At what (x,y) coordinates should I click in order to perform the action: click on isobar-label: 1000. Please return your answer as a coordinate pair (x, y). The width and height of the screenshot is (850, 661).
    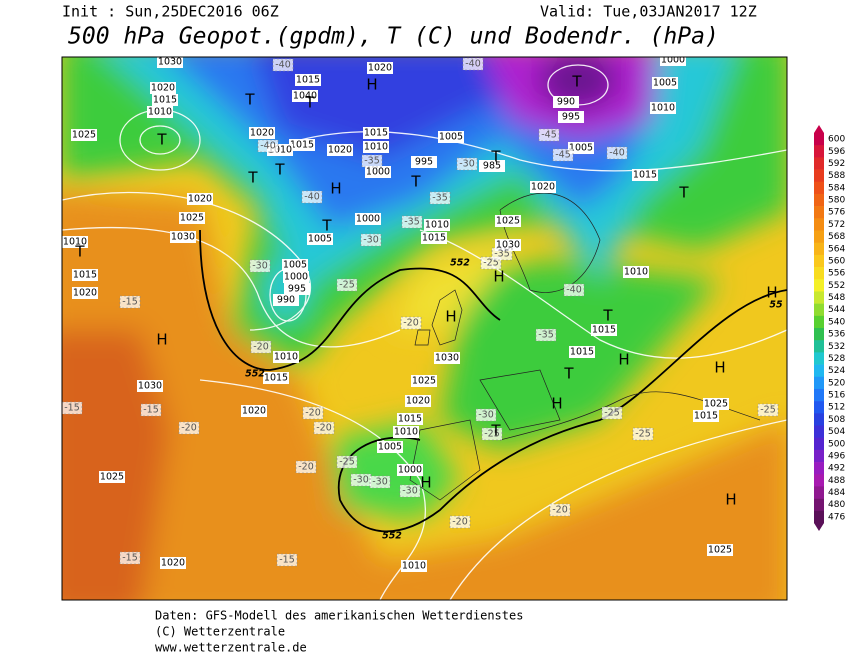
    Looking at the image, I should click on (410, 470).